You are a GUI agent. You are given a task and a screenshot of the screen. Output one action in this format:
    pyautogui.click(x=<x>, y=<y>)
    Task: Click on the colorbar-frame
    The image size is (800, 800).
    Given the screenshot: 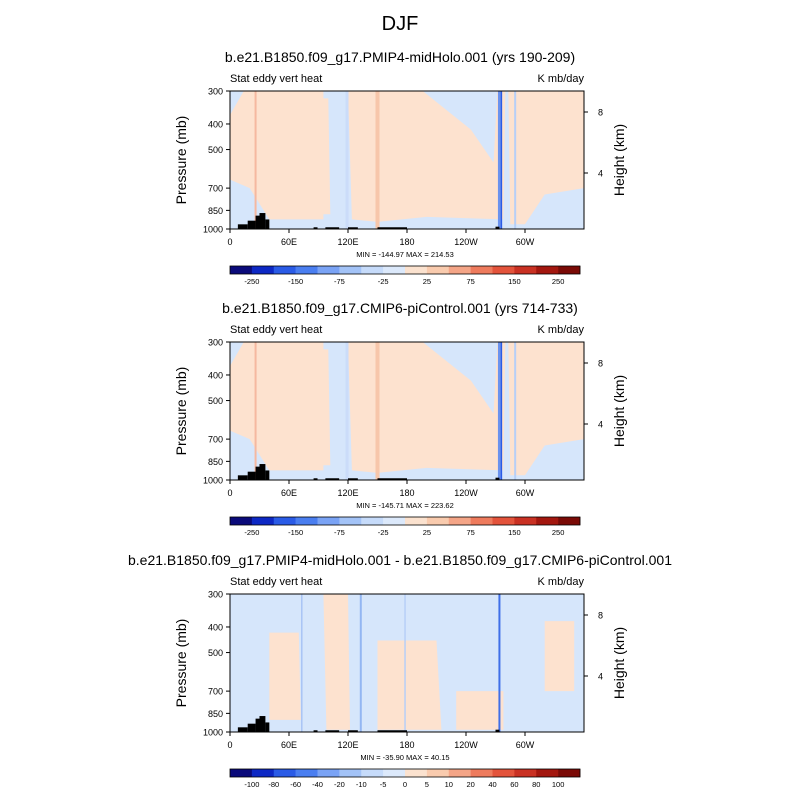 What is the action you would take?
    pyautogui.click(x=405, y=521)
    